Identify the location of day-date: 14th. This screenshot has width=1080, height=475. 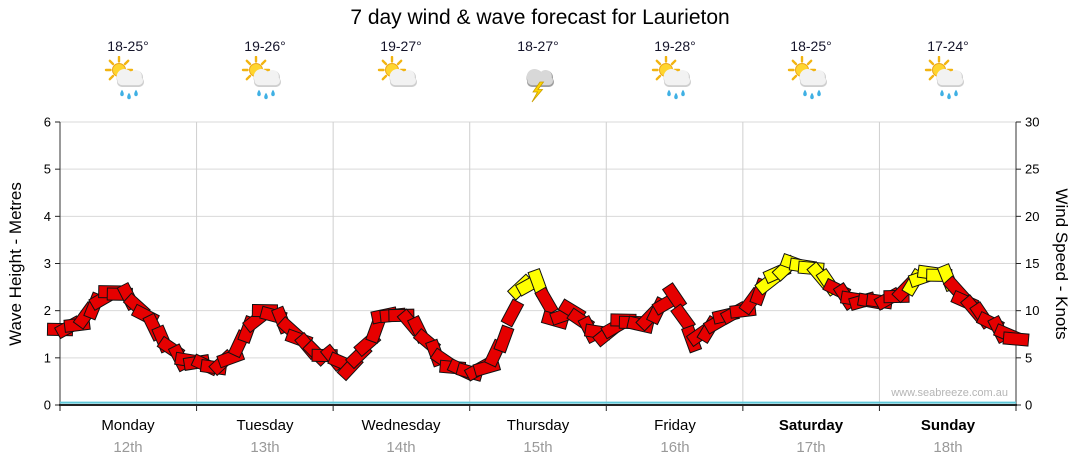
(401, 447).